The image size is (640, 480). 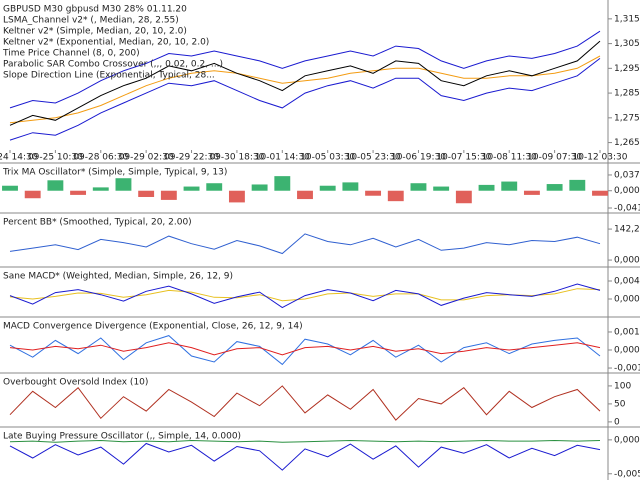 What do you see at coordinates (627, 44) in the screenshot?
I see `y-tick-label: 1,30500` at bounding box center [627, 44].